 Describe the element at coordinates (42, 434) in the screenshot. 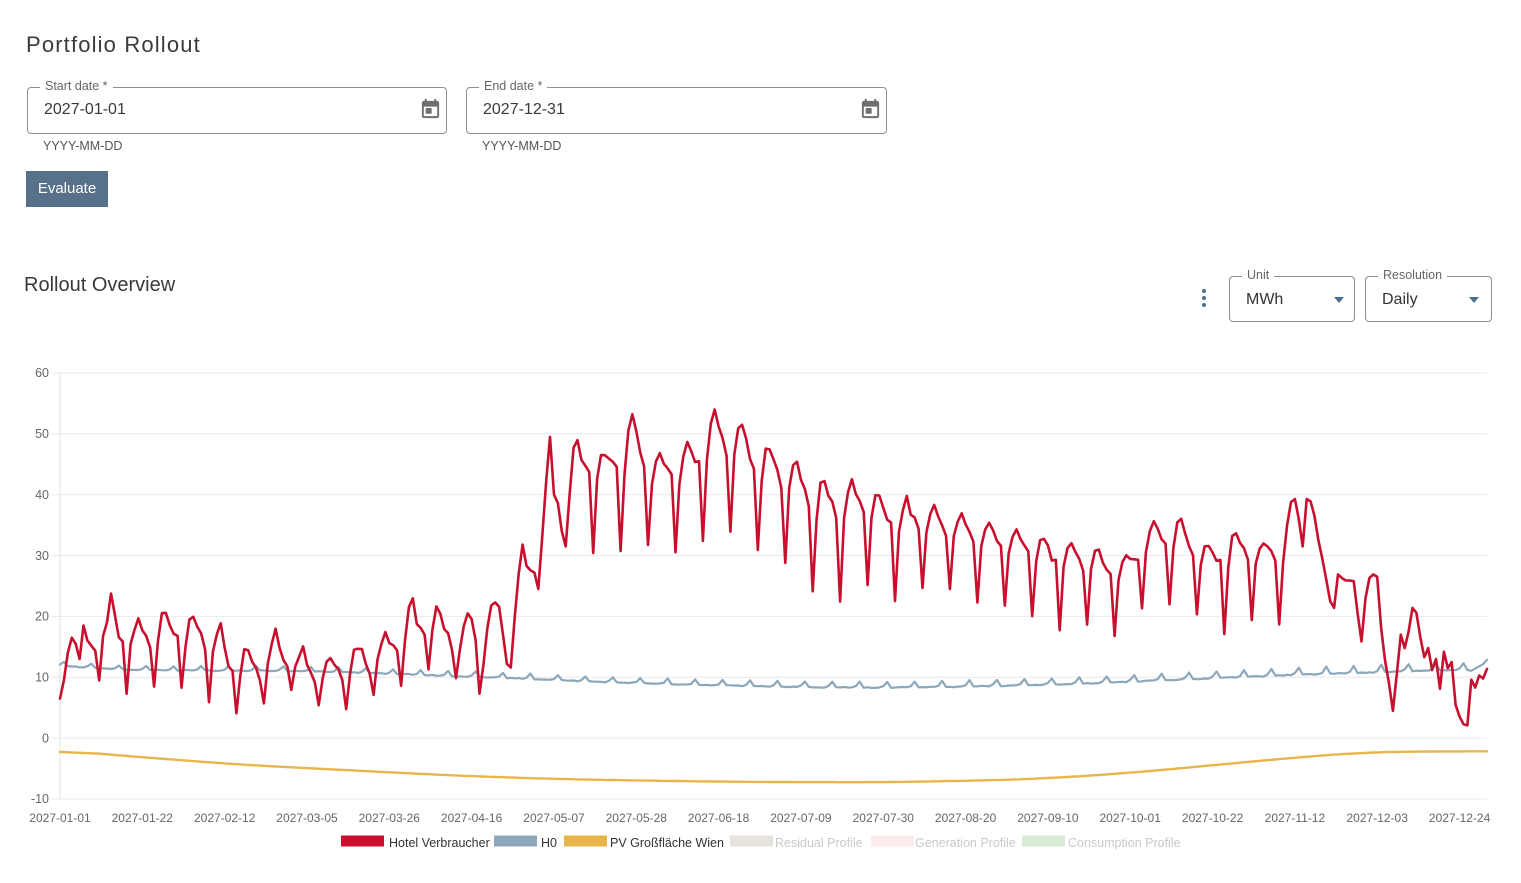

I see `svg-text: 50` at that location.